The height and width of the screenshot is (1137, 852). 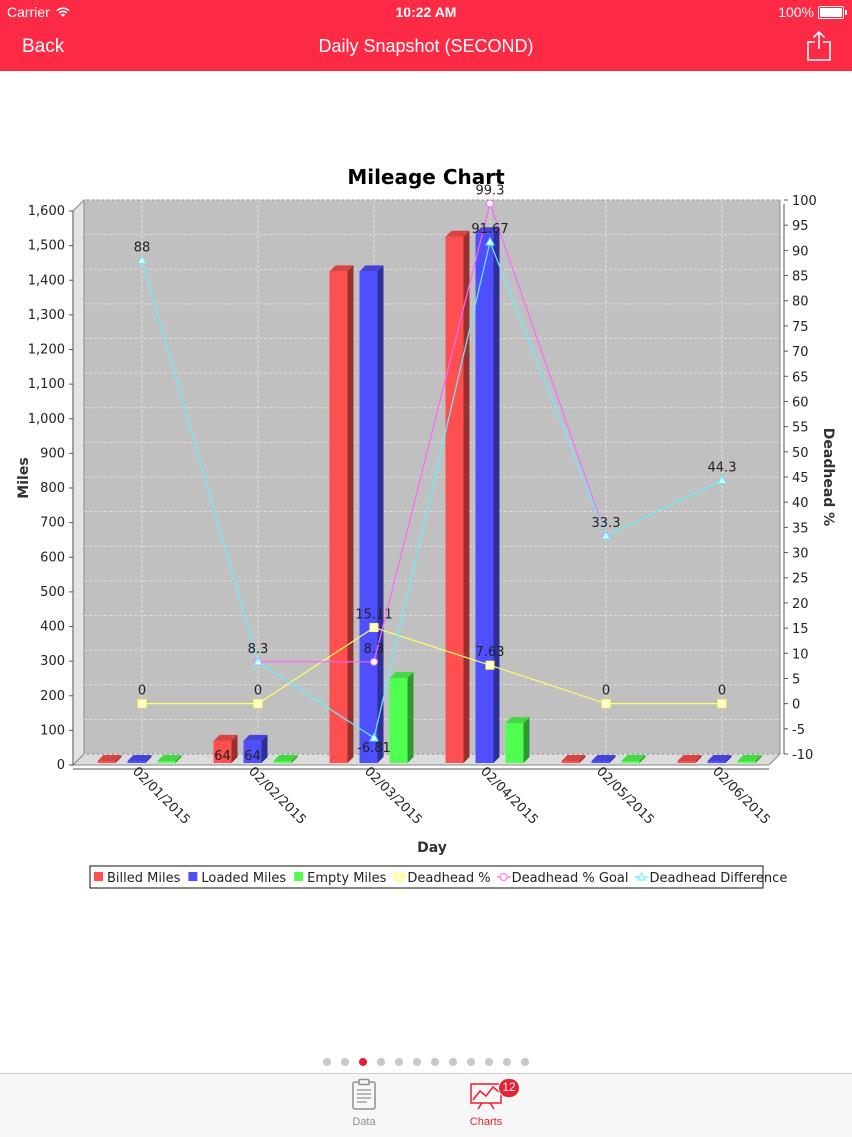 I want to click on line-data-label: 99.3, so click(x=490, y=191).